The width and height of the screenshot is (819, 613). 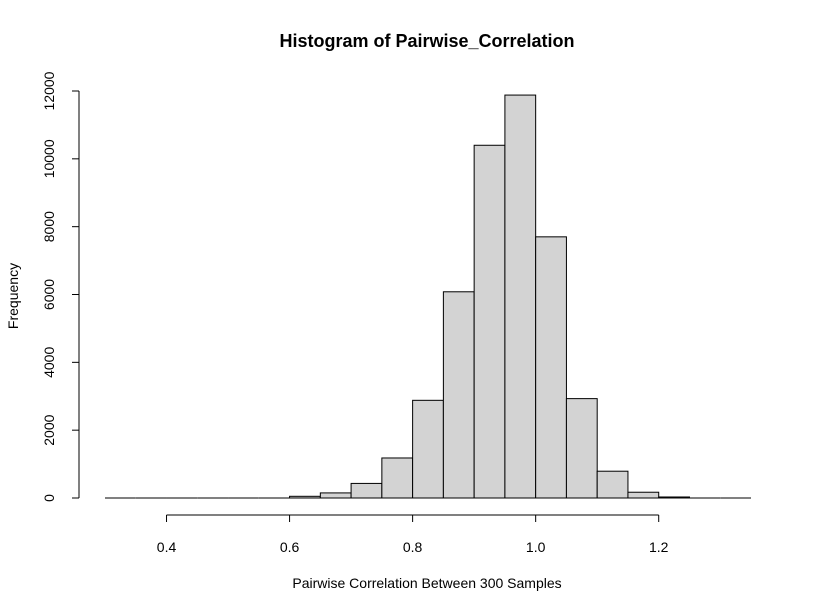 What do you see at coordinates (290, 547) in the screenshot?
I see `x-tick-label: 0.6` at bounding box center [290, 547].